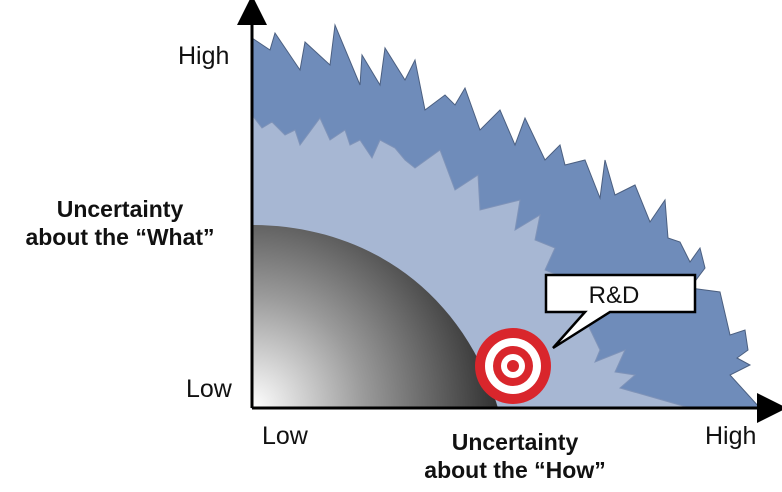  What do you see at coordinates (515, 442) in the screenshot?
I see `x-axis-title-line1: Uncertainty` at bounding box center [515, 442].